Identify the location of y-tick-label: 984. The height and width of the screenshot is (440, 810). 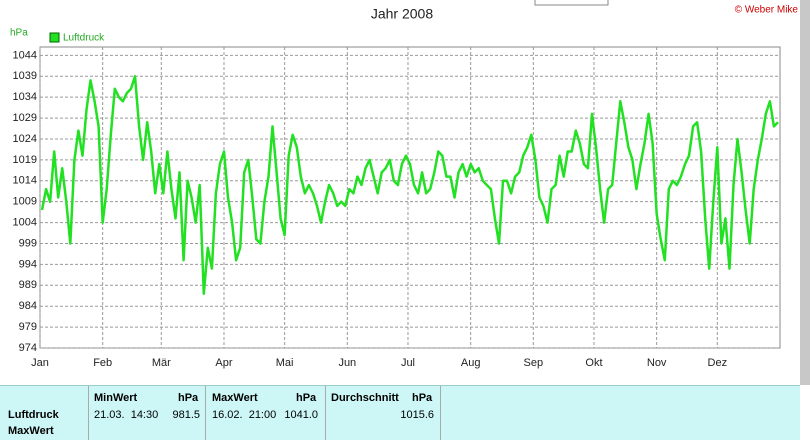
(28, 306).